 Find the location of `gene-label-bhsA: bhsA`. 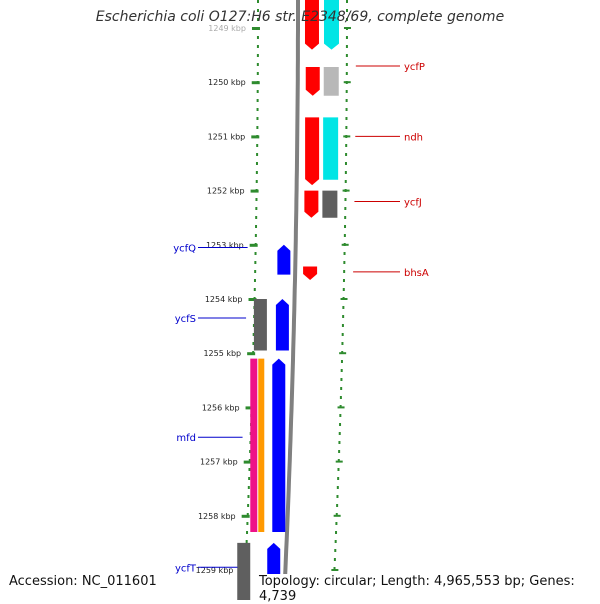

gene-label-bhsA: bhsA is located at coordinates (416, 273).